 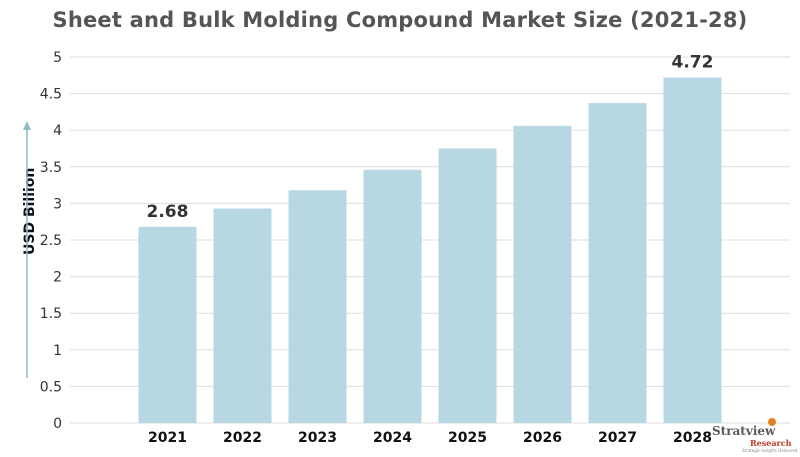 What do you see at coordinates (317, 438) in the screenshot?
I see `x-tick-label: 2023` at bounding box center [317, 438].